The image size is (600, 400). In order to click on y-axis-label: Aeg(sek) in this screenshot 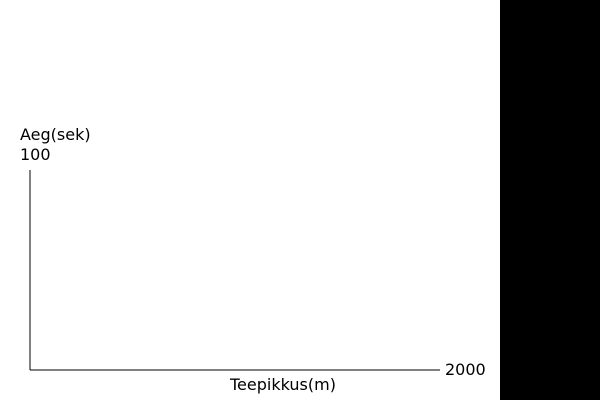, I will do `click(55, 134)`.